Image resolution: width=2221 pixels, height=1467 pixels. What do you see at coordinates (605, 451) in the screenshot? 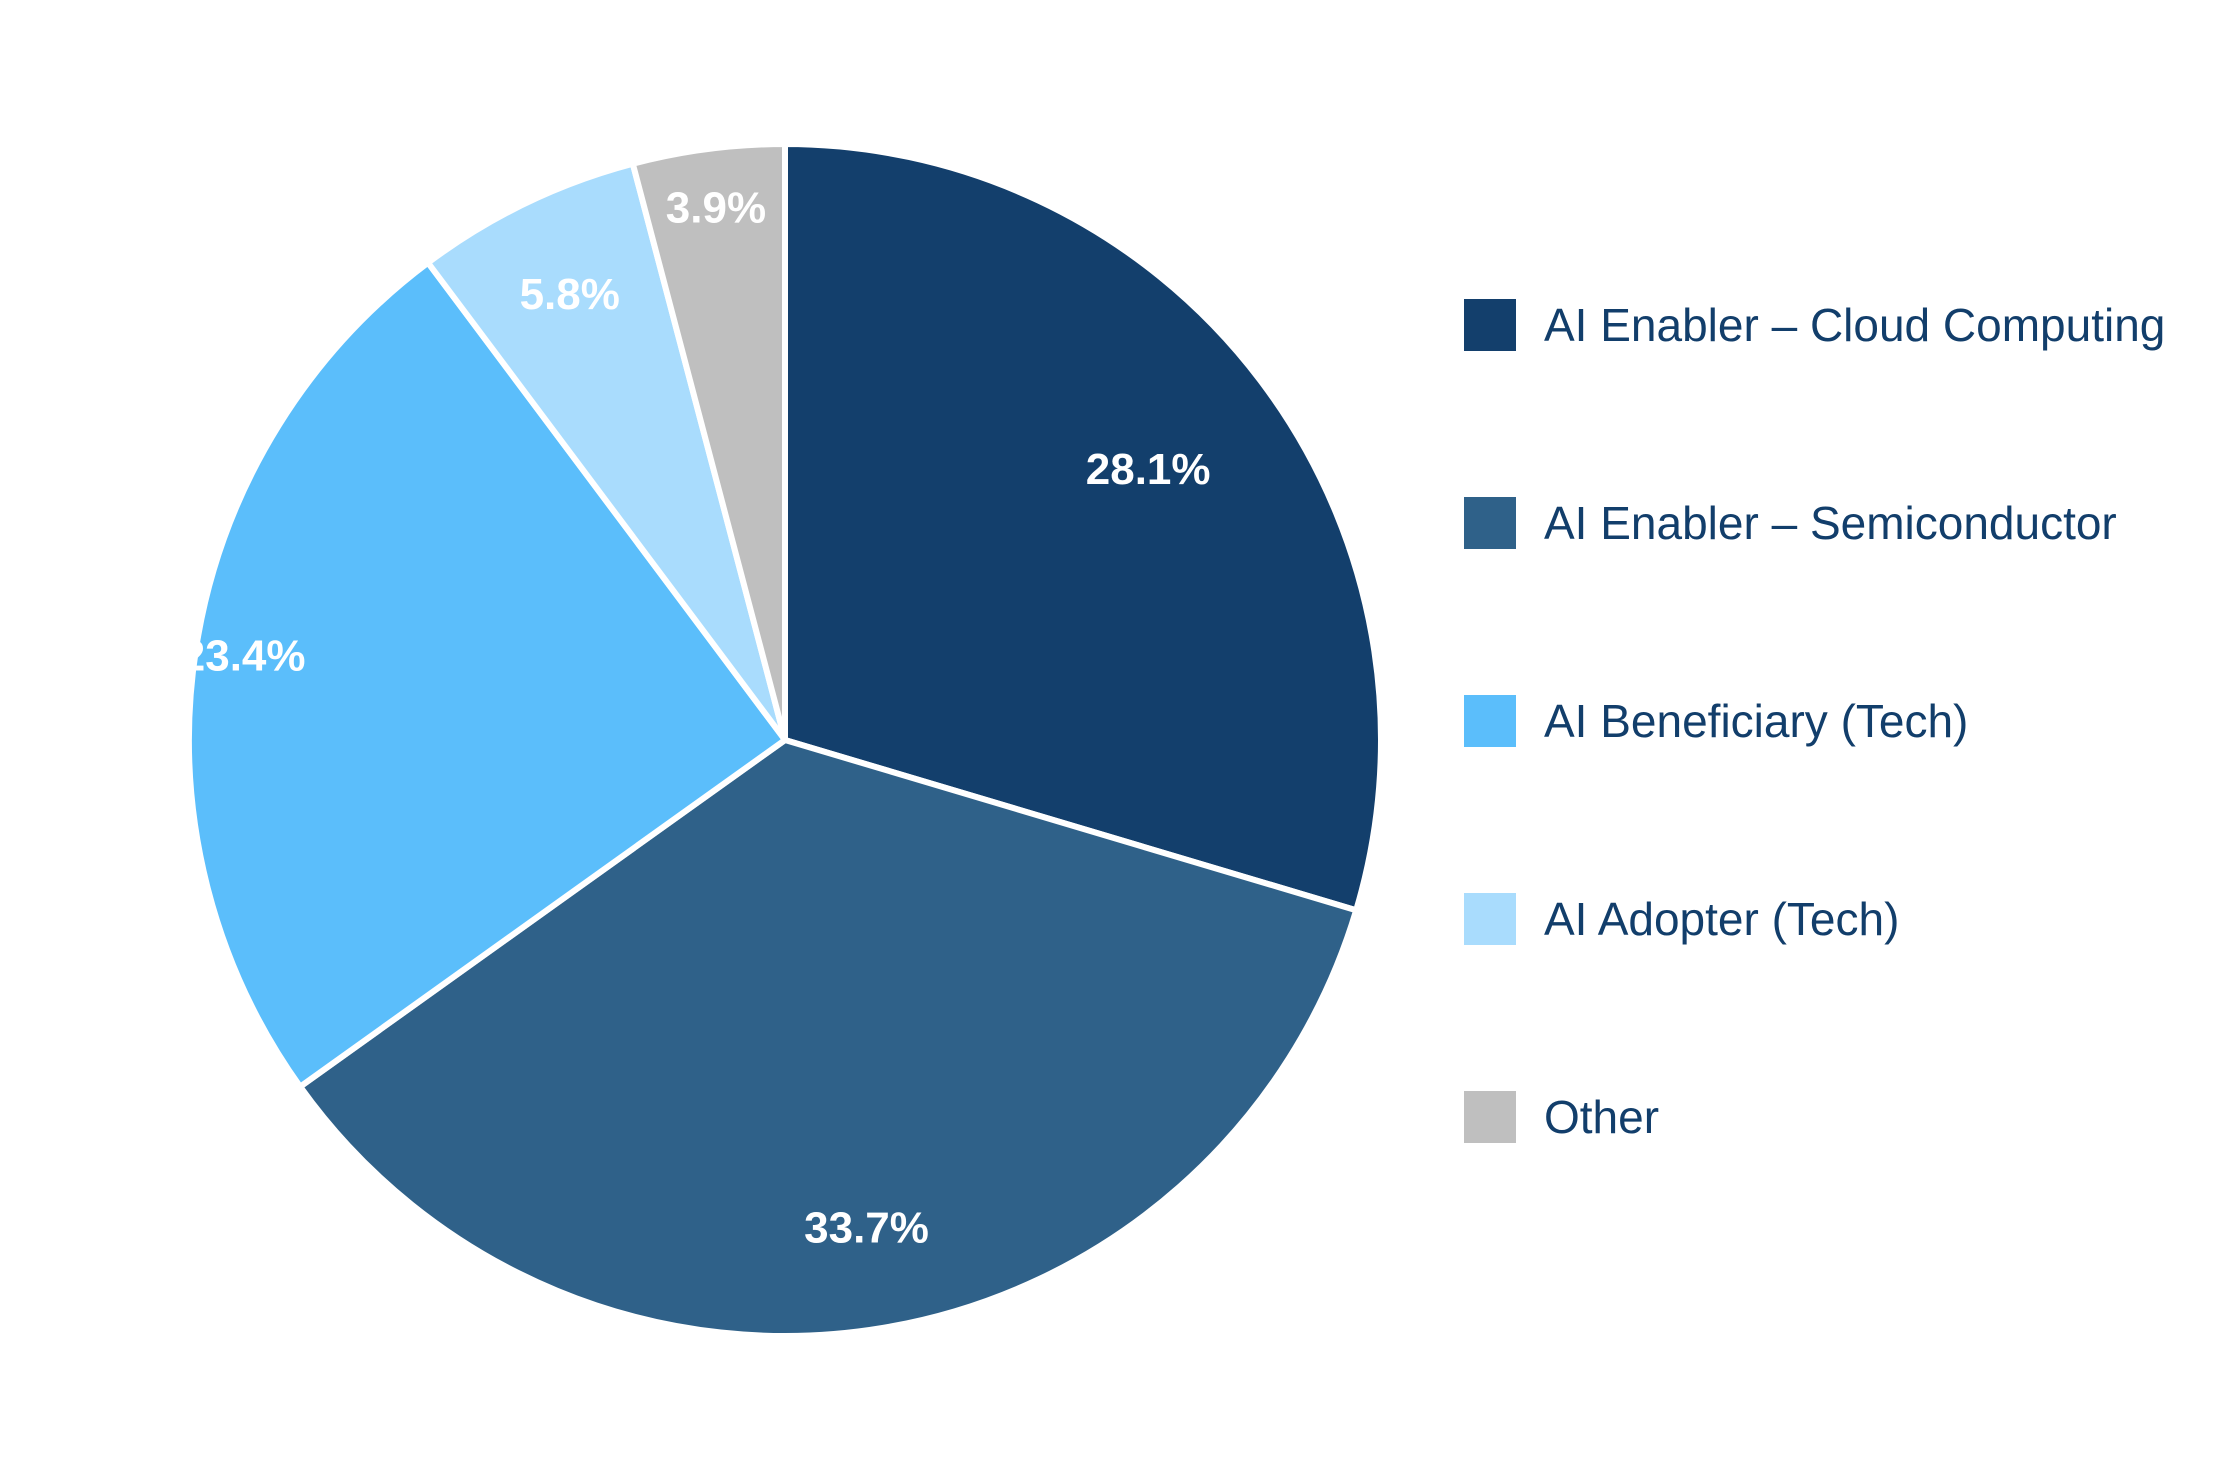
I see `slice-ai-adopter-tech` at bounding box center [605, 451].